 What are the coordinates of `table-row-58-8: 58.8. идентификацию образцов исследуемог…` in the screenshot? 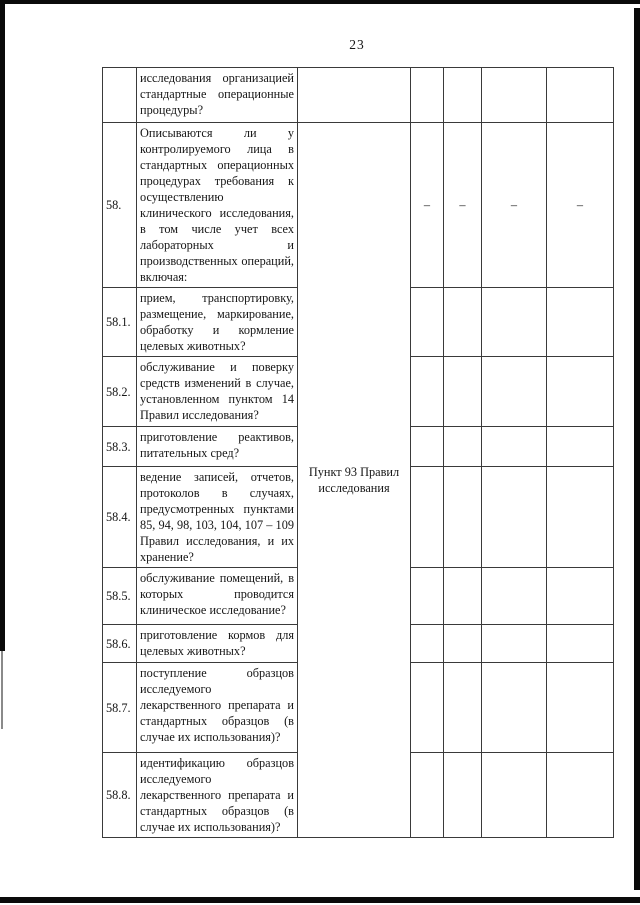 It's located at (358, 795).